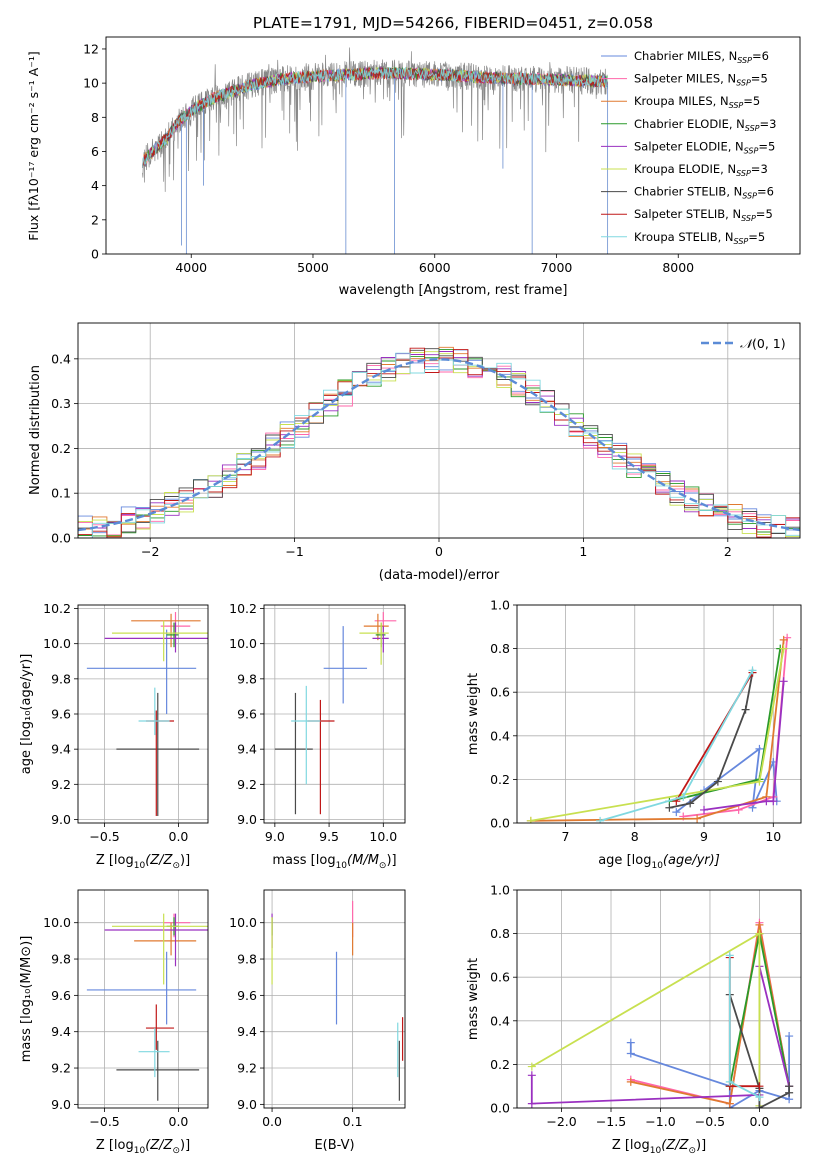  I want to click on y-tick-label: 10.0, so click(57, 643).